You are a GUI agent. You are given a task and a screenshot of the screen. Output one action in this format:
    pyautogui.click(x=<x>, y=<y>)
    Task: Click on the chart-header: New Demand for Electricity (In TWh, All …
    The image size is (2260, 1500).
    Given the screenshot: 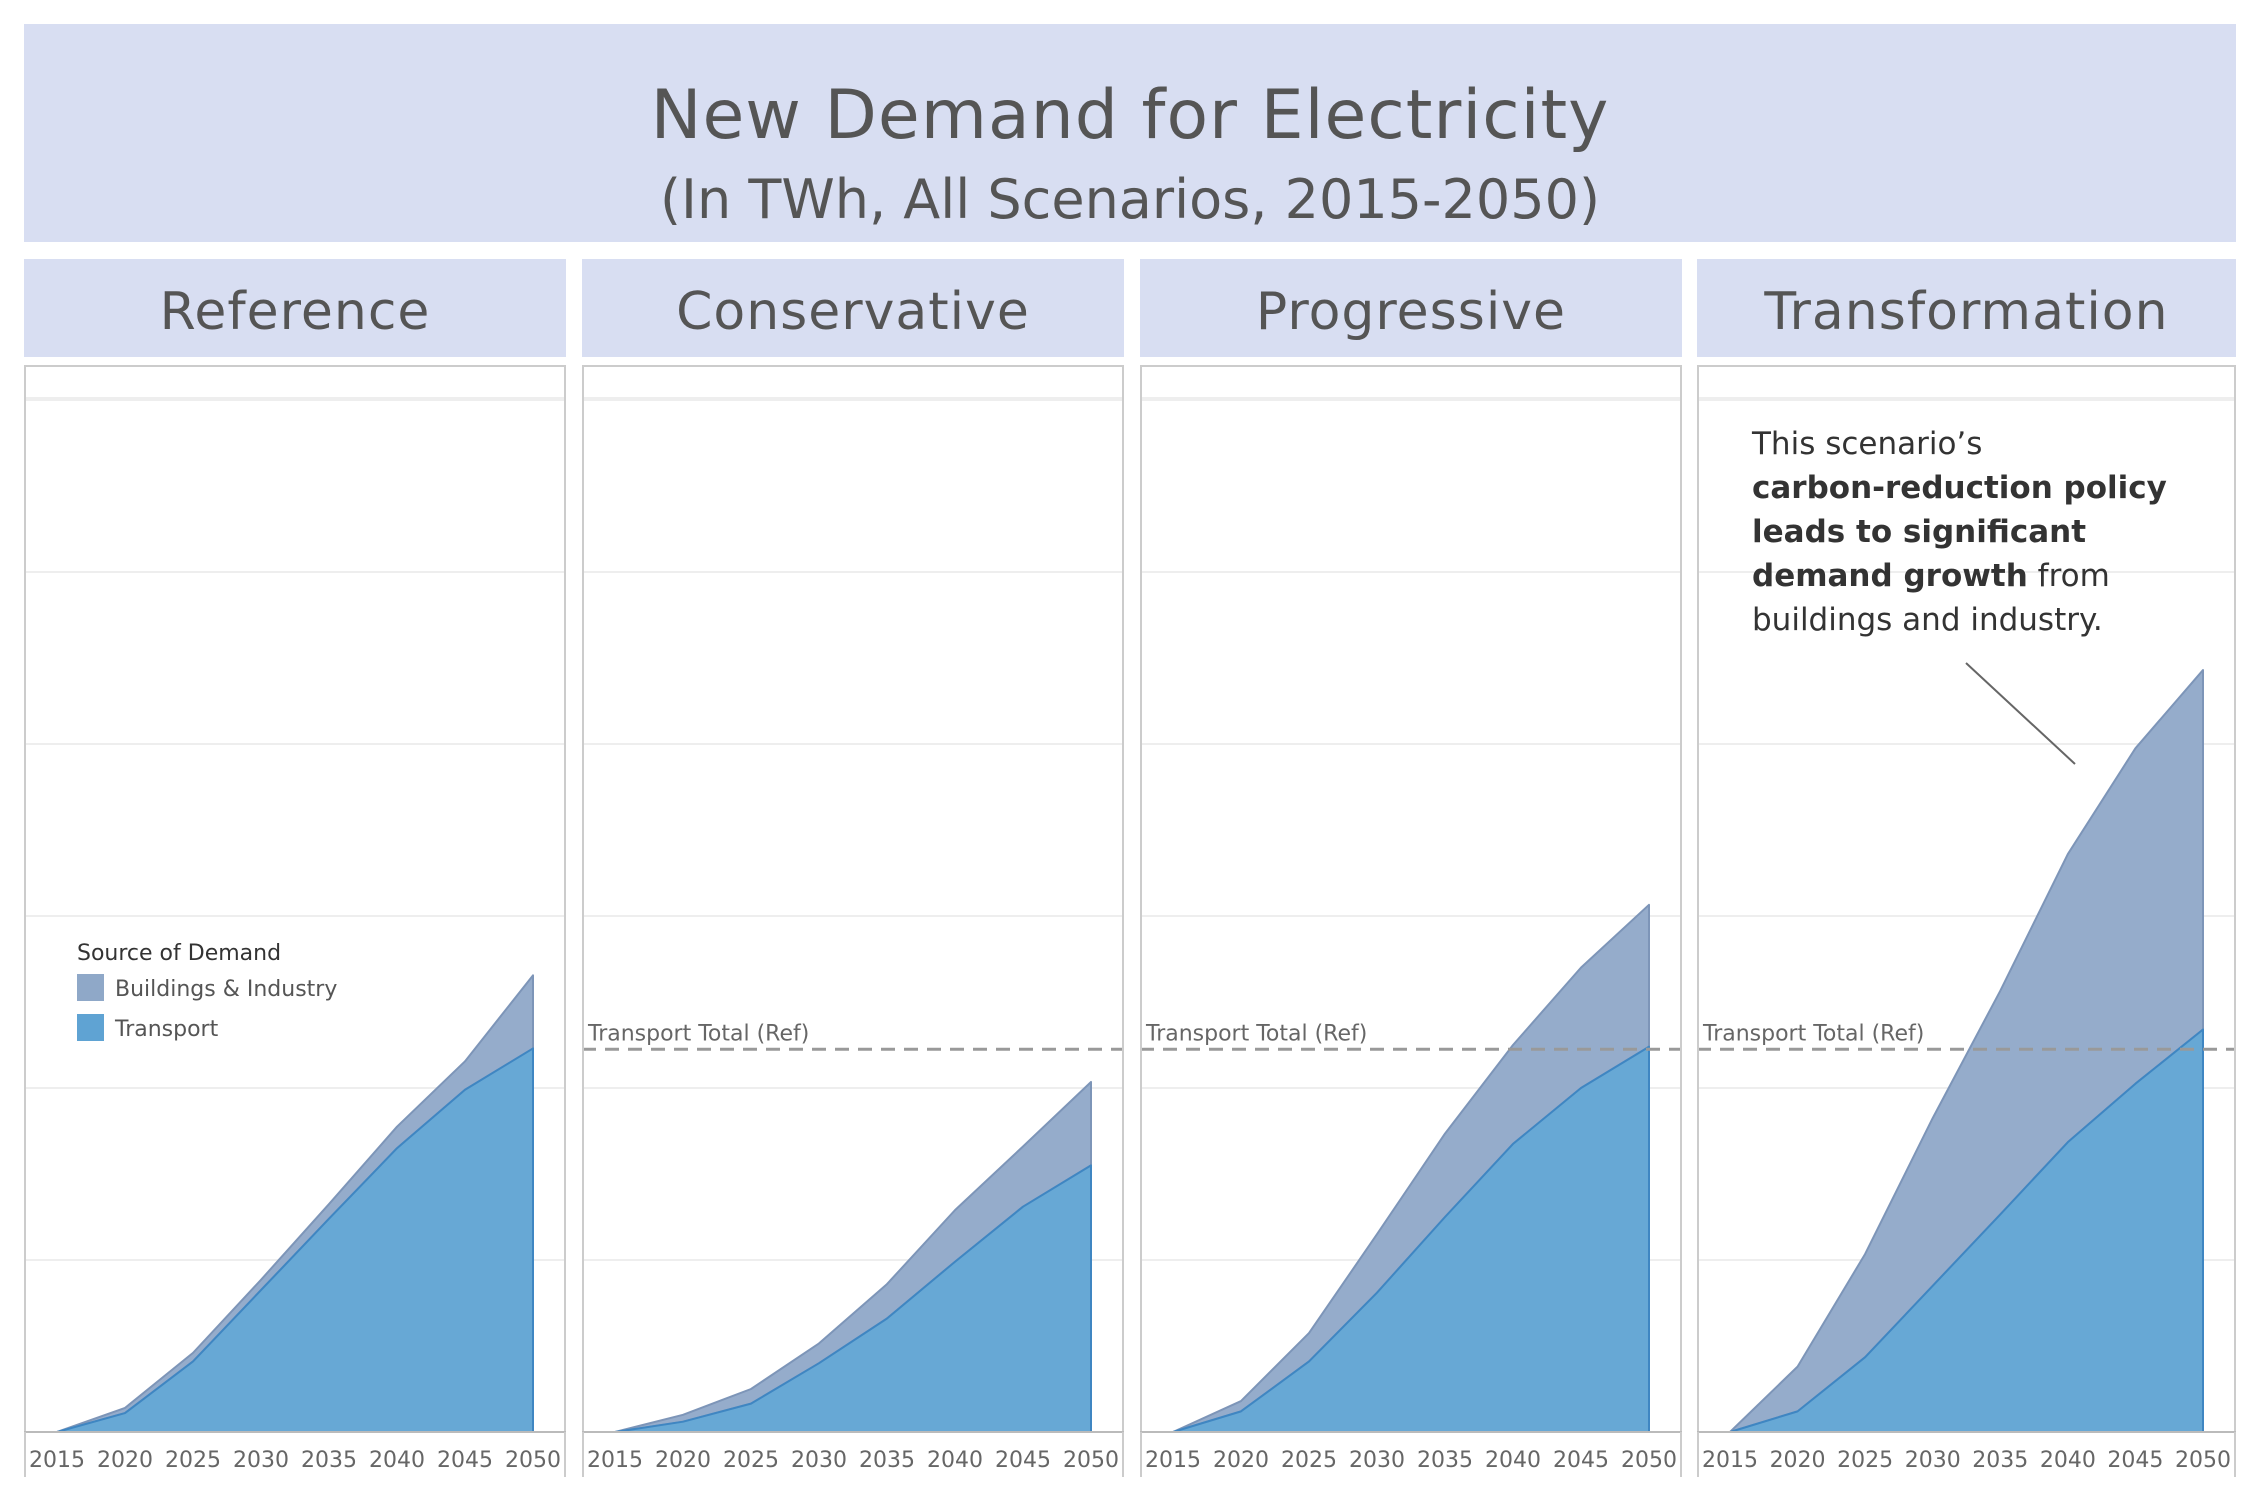 What is the action you would take?
    pyautogui.click(x=1130, y=133)
    